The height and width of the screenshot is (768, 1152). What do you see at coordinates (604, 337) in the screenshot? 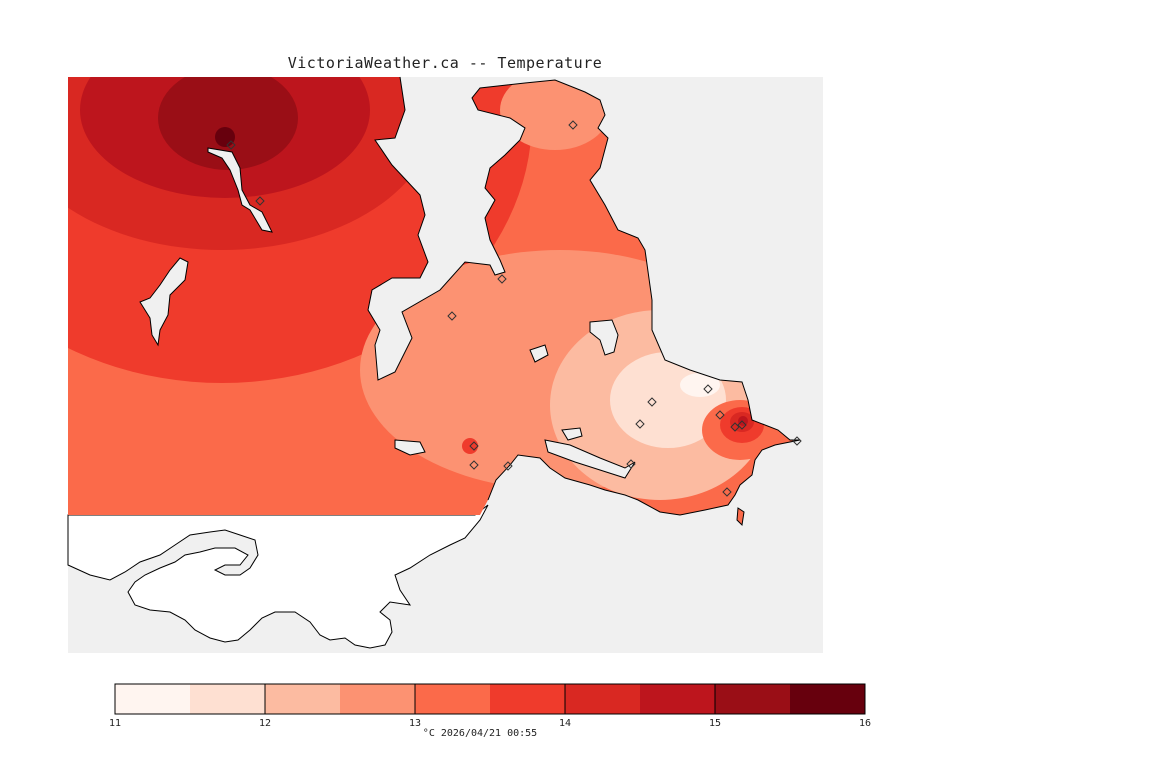
I see `lake-outline-east` at bounding box center [604, 337].